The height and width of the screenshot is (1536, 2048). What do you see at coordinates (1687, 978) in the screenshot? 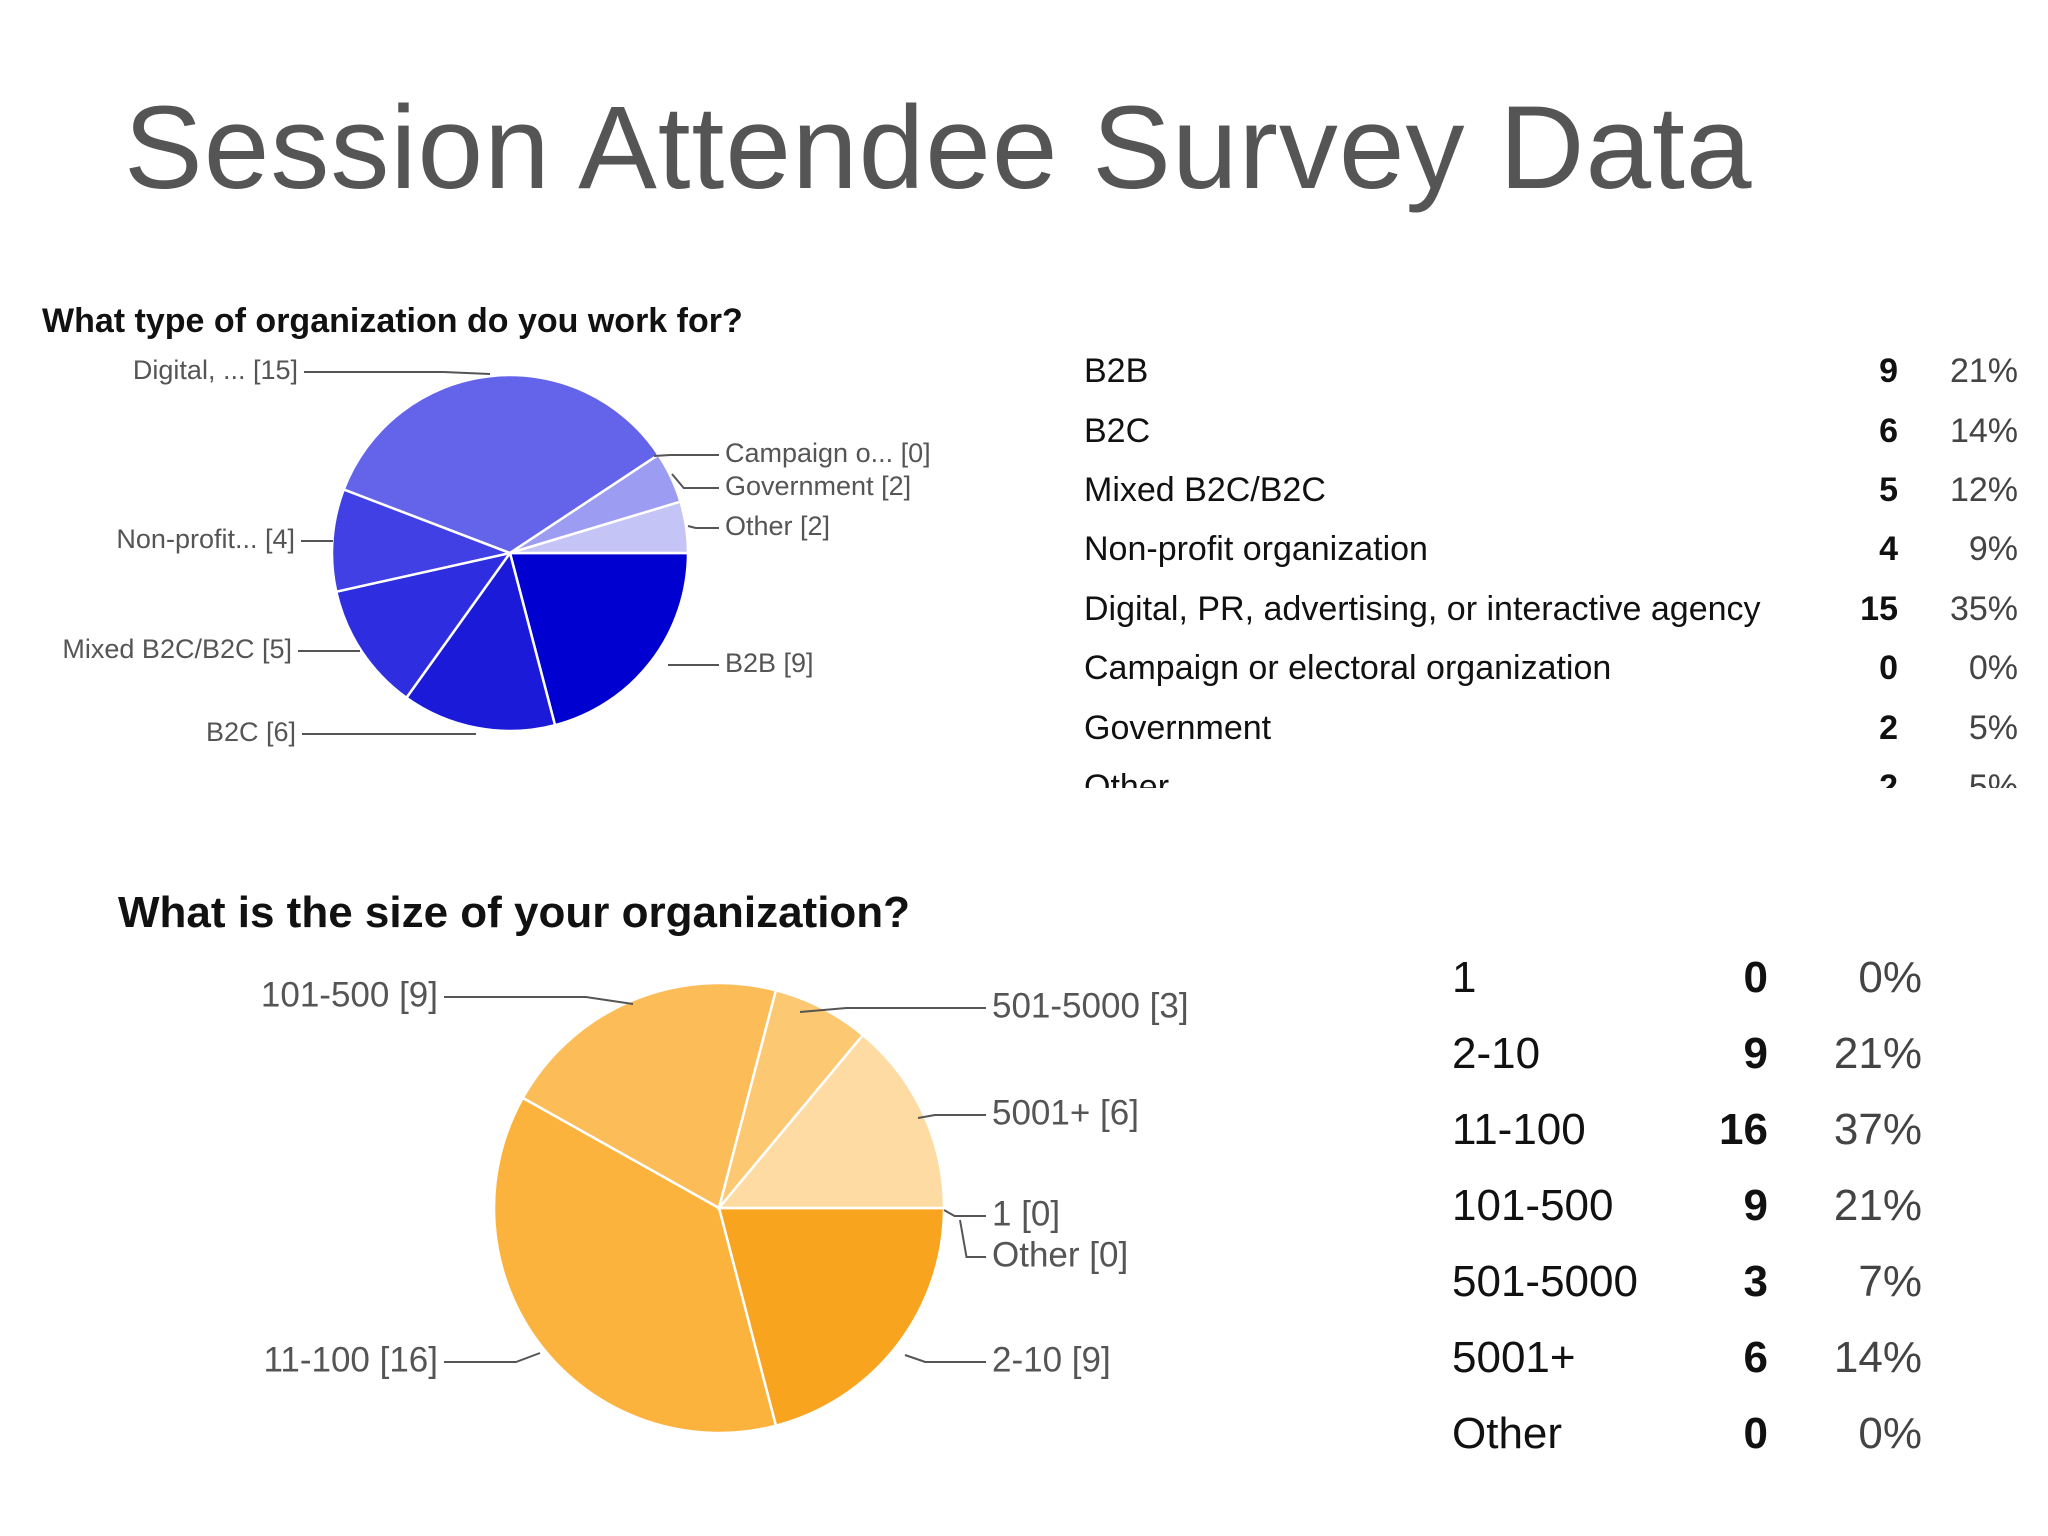
I see `org-size-table-row: 1 0 0%` at bounding box center [1687, 978].